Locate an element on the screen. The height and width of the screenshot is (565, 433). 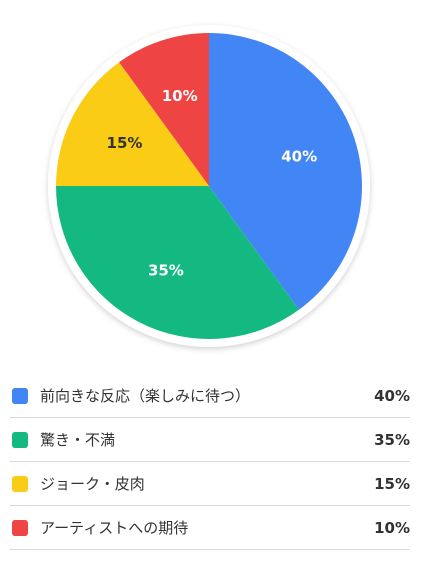
slice-label-3: 10% is located at coordinates (180, 96).